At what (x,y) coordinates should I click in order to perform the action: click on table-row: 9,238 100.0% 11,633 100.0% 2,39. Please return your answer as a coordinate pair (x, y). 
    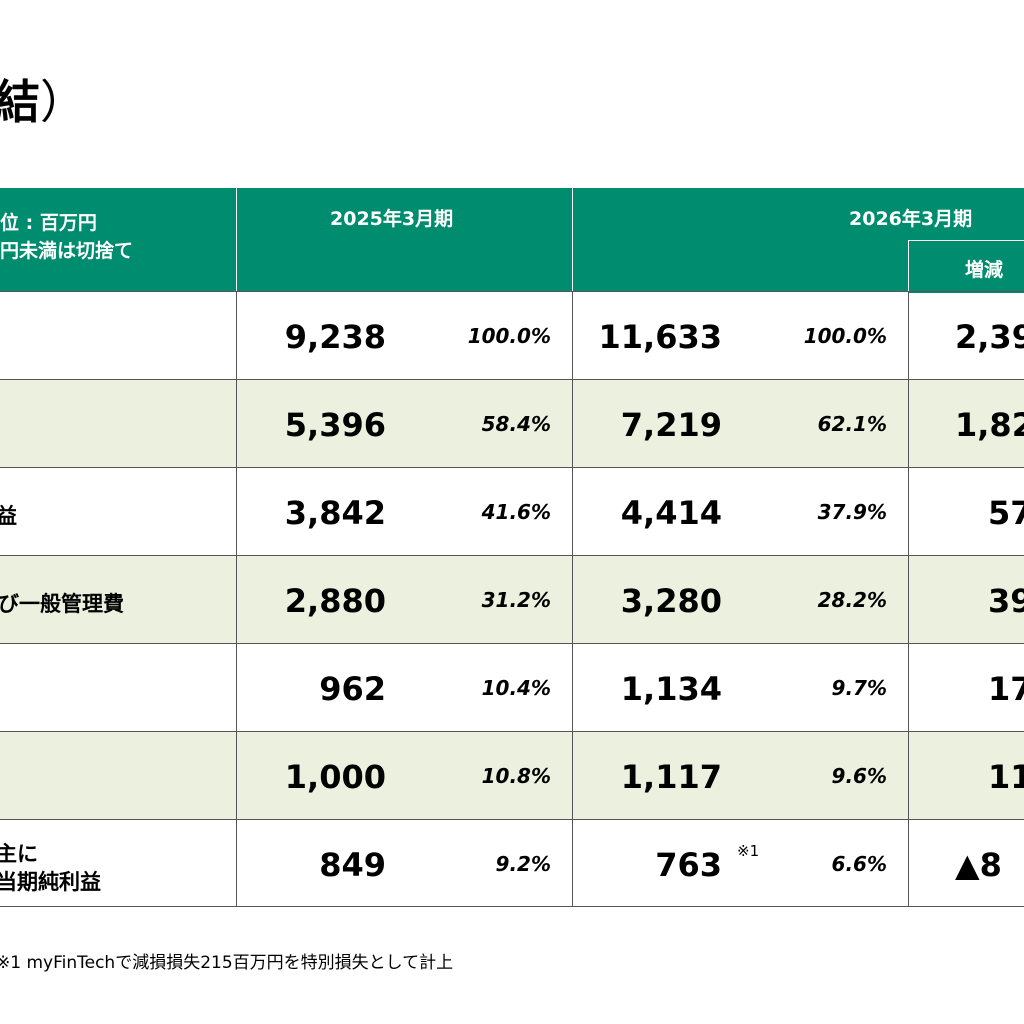
    Looking at the image, I should click on (512, 335).